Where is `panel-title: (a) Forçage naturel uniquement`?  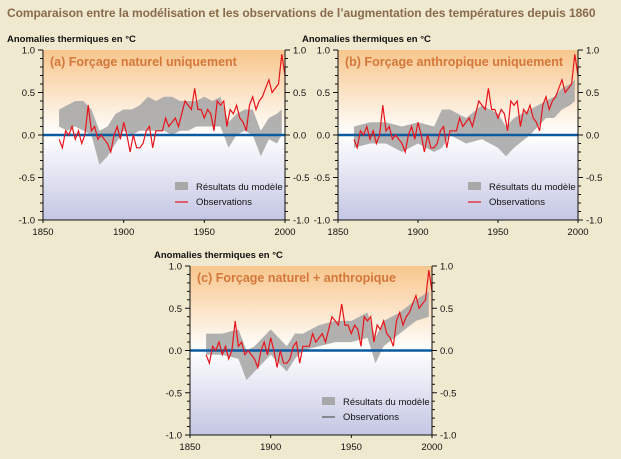 panel-title: (a) Forçage naturel uniquement is located at coordinates (144, 62).